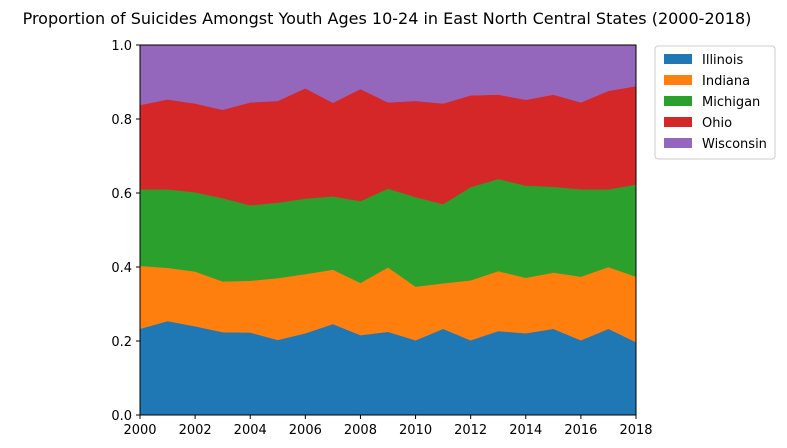 The image size is (787, 448). I want to click on legend-swatch-michigan, so click(678, 101).